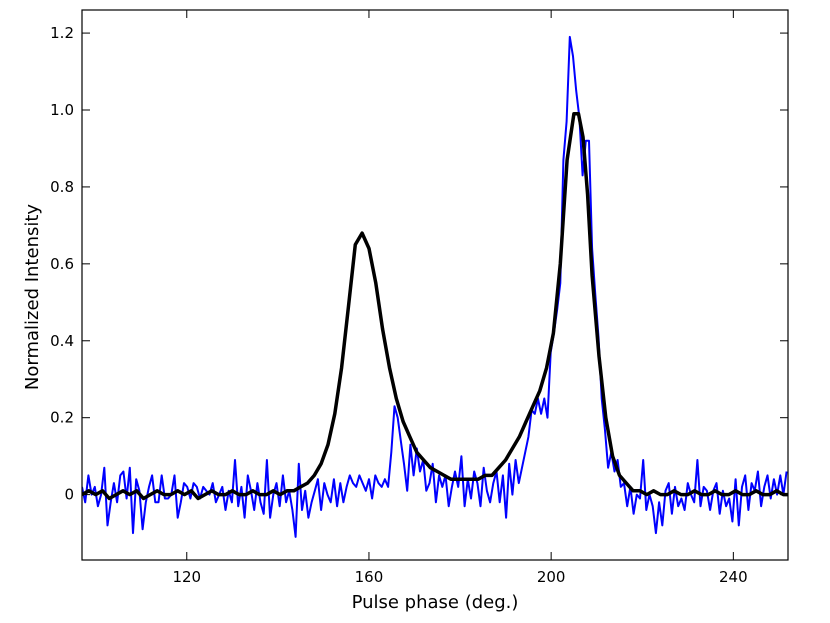  Describe the element at coordinates (62, 110) in the screenshot. I see `y-tick-label: 1.0` at that location.